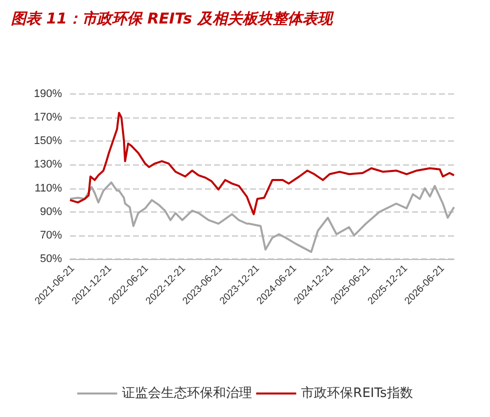  Describe the element at coordinates (48, 141) in the screenshot. I see `y-tick-label: 150%` at that location.